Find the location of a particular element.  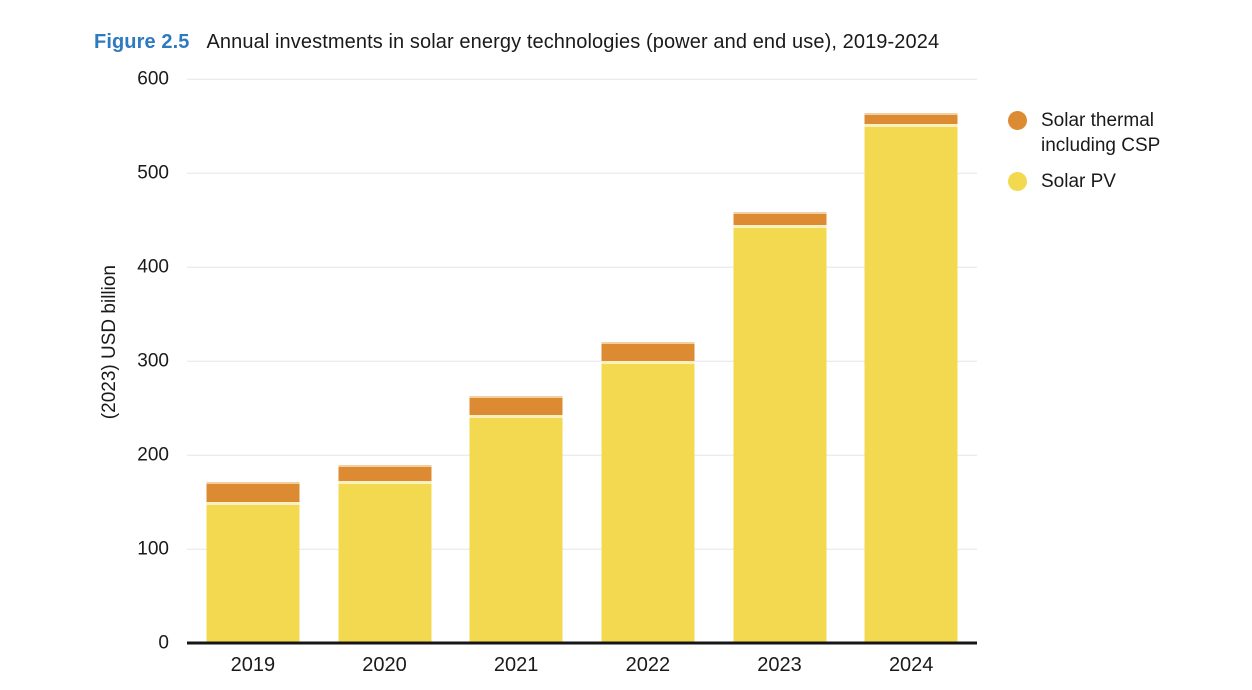

bar-segment-solar-pv-2024 is located at coordinates (911, 383).